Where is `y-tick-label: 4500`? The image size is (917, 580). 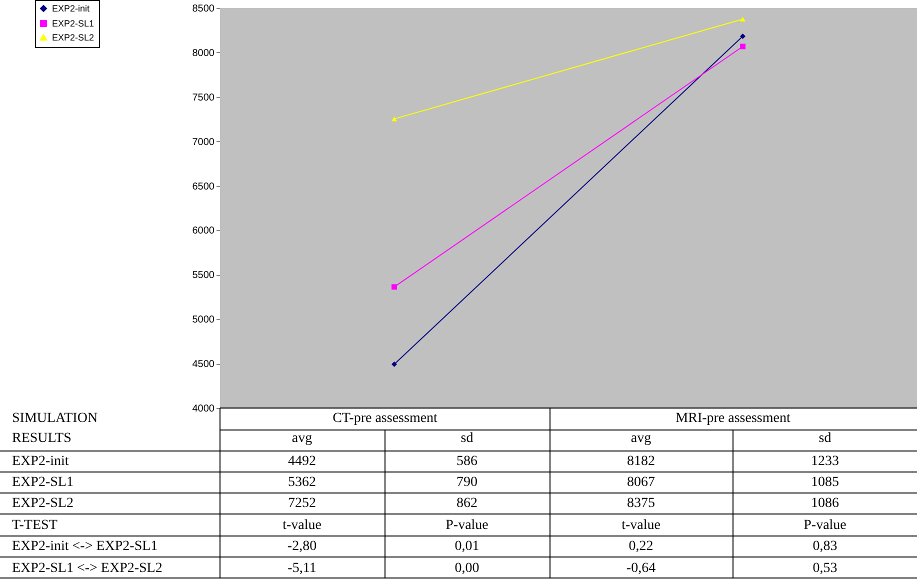 y-tick-label: 4500 is located at coordinates (203, 364).